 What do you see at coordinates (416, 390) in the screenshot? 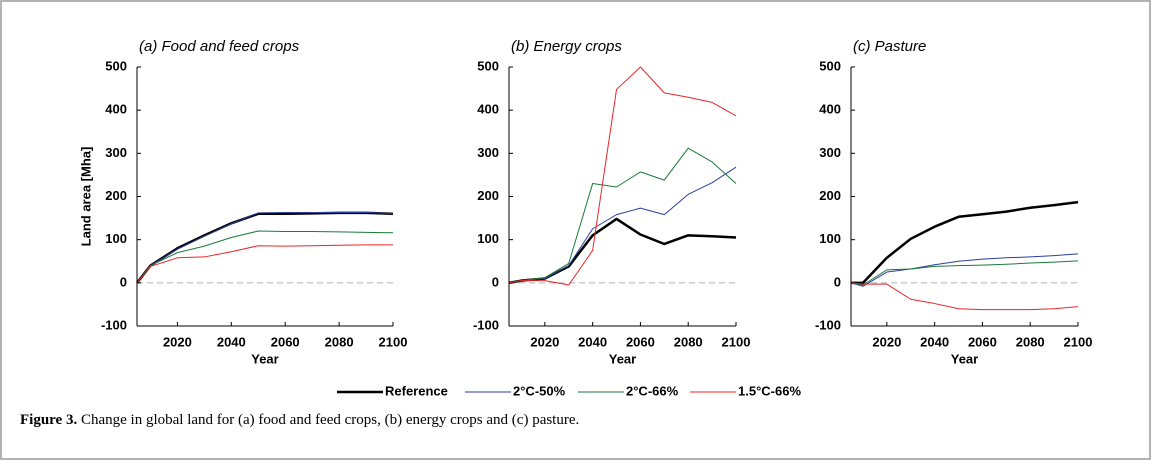
I see `legend-label: Reference` at bounding box center [416, 390].